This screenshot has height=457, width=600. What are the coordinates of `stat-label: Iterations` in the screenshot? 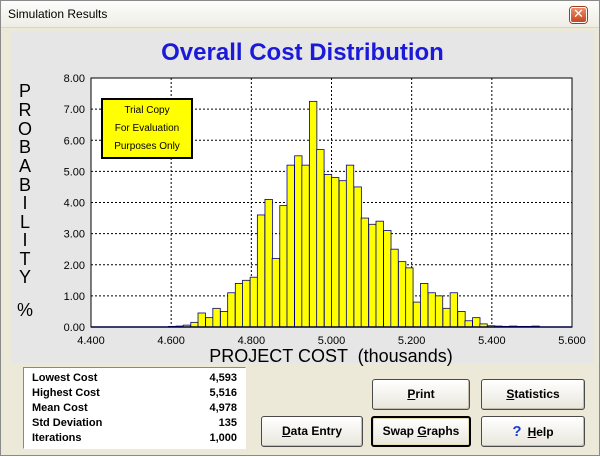 It's located at (57, 438).